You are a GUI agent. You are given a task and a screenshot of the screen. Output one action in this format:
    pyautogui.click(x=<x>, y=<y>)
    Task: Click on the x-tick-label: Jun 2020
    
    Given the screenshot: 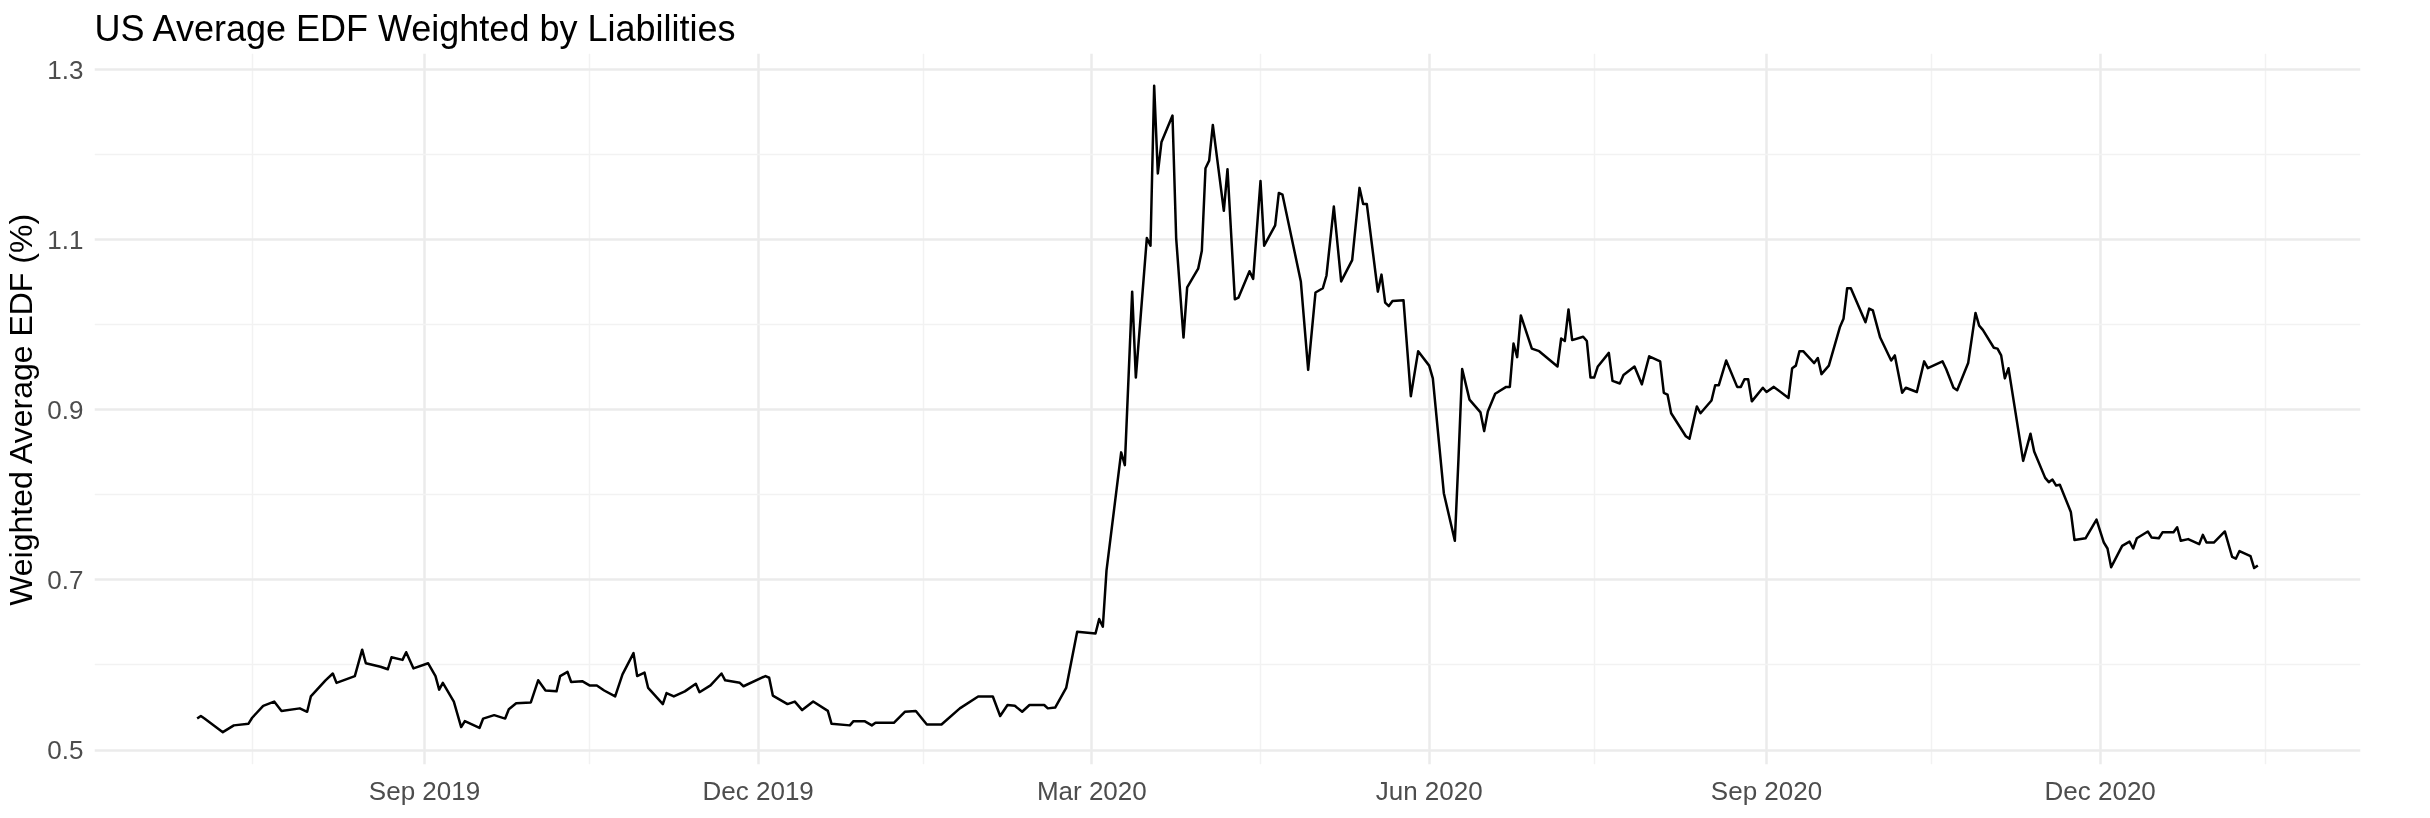 What is the action you would take?
    pyautogui.click(x=1429, y=790)
    